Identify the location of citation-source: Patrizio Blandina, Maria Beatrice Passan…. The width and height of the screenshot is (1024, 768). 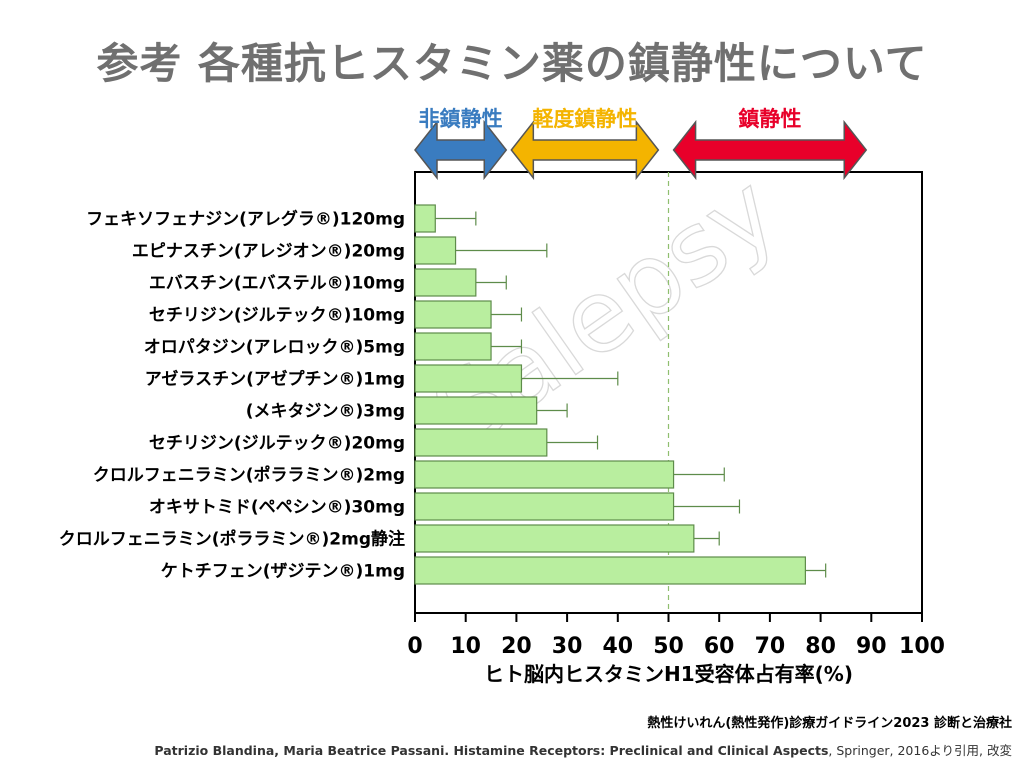
(583, 749).